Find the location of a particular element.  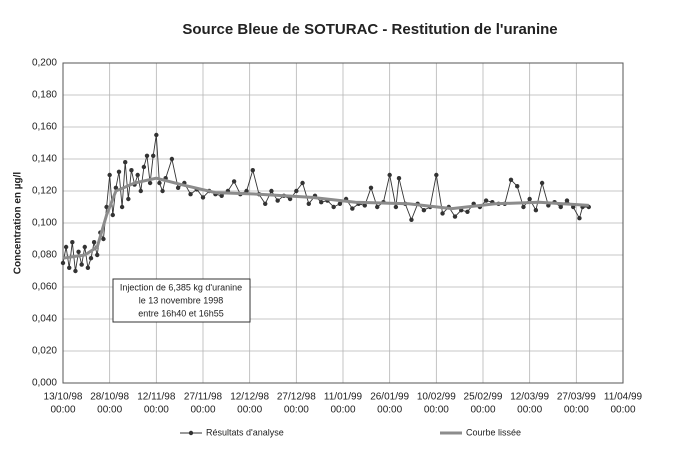

y-tick-label: 0,000 is located at coordinates (44, 383).